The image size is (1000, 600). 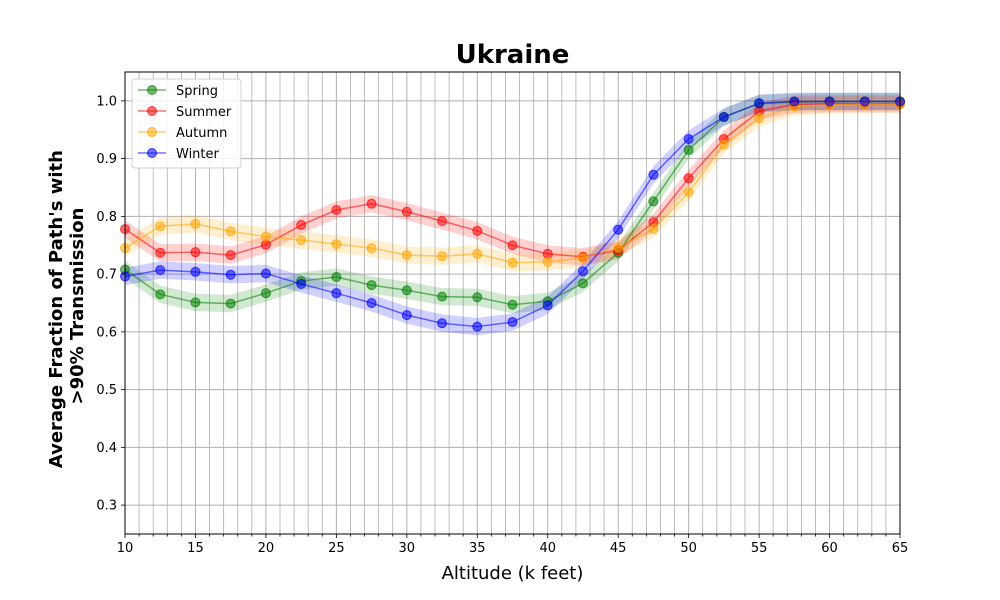 I want to click on x-axis-label: Altitude (k feet), so click(x=513, y=573).